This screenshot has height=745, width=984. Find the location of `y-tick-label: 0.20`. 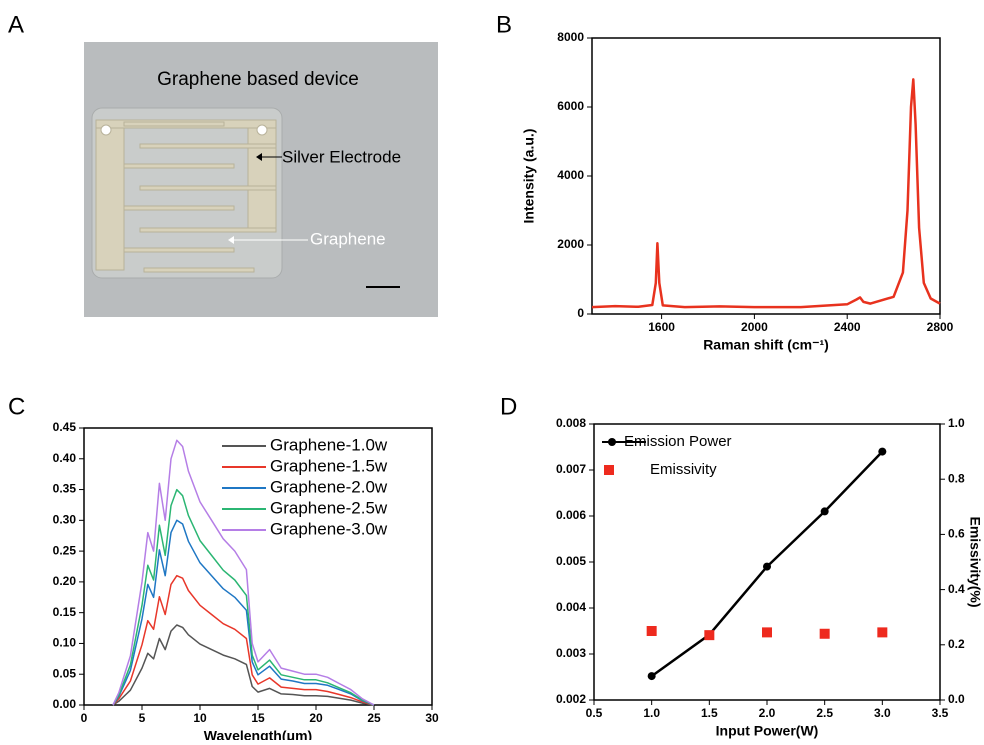

y-tick-label: 0.20 is located at coordinates (65, 581).